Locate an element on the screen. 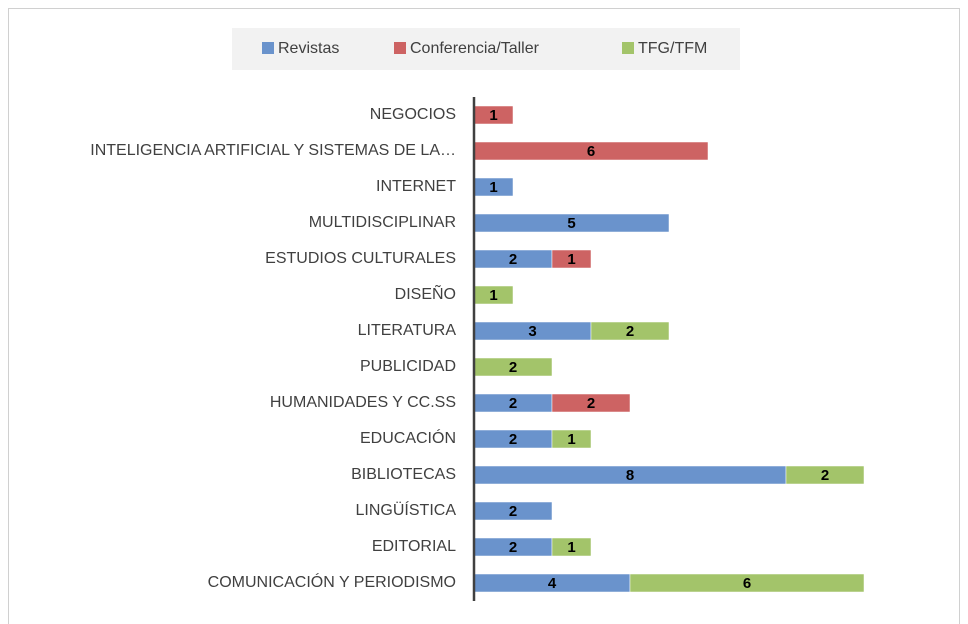 The height and width of the screenshot is (624, 968). y-tick-label: ESTUDIOS CULTURALES is located at coordinates (360, 258).